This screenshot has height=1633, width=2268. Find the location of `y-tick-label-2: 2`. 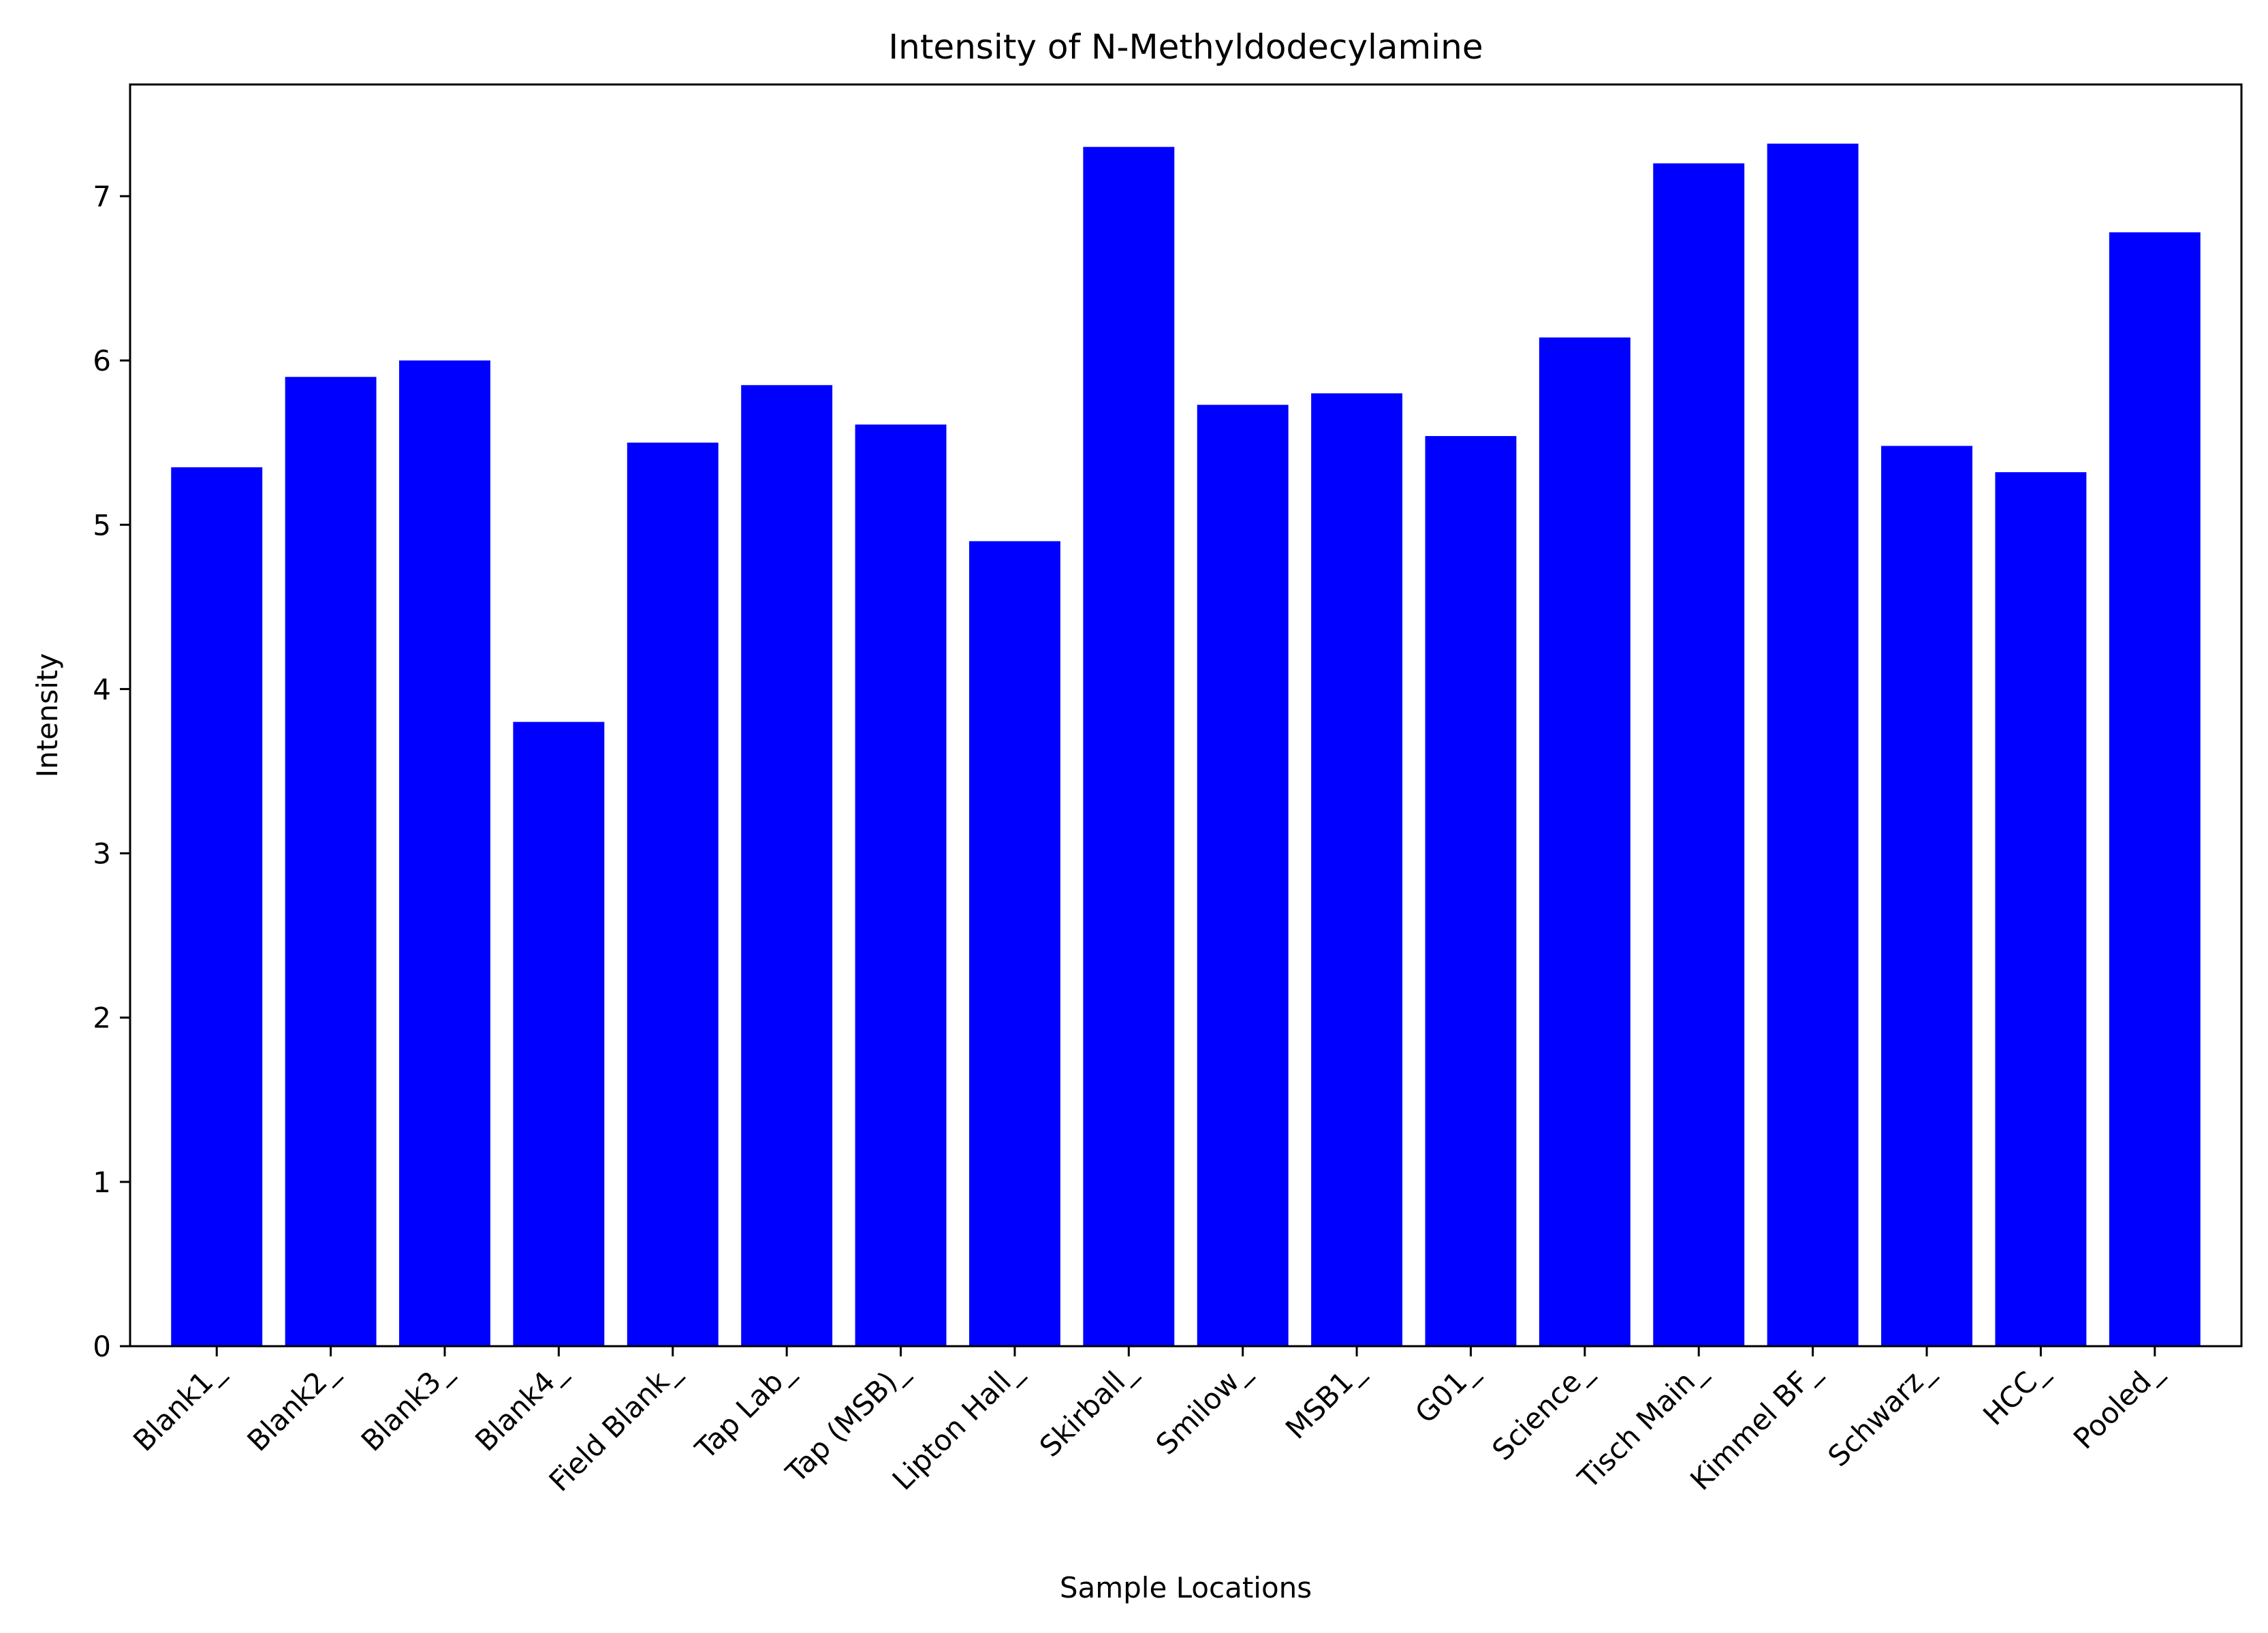

y-tick-label-2: 2 is located at coordinates (102, 1018).